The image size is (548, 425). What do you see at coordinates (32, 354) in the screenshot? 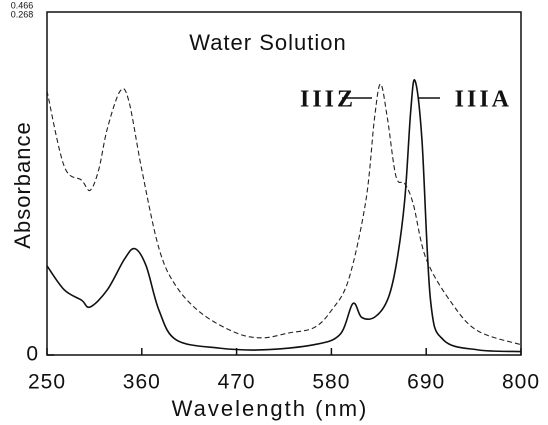
I see `y-tick-label: 0` at bounding box center [32, 354].